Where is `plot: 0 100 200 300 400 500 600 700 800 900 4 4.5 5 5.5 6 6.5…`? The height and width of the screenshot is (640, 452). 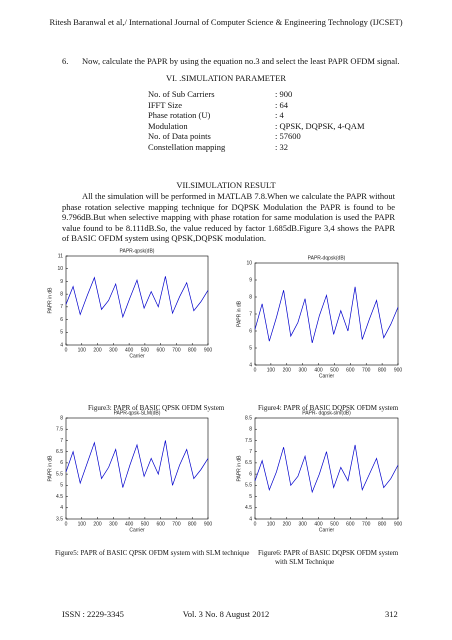
plot: 0 100 200 300 400 500 600 700 800 900 4 4.5 5 5.5 6 6.5… is located at coordinates (319, 471).